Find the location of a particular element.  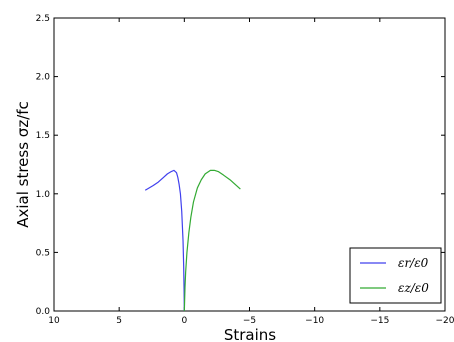

x-tick-label: −20 is located at coordinates (445, 321).